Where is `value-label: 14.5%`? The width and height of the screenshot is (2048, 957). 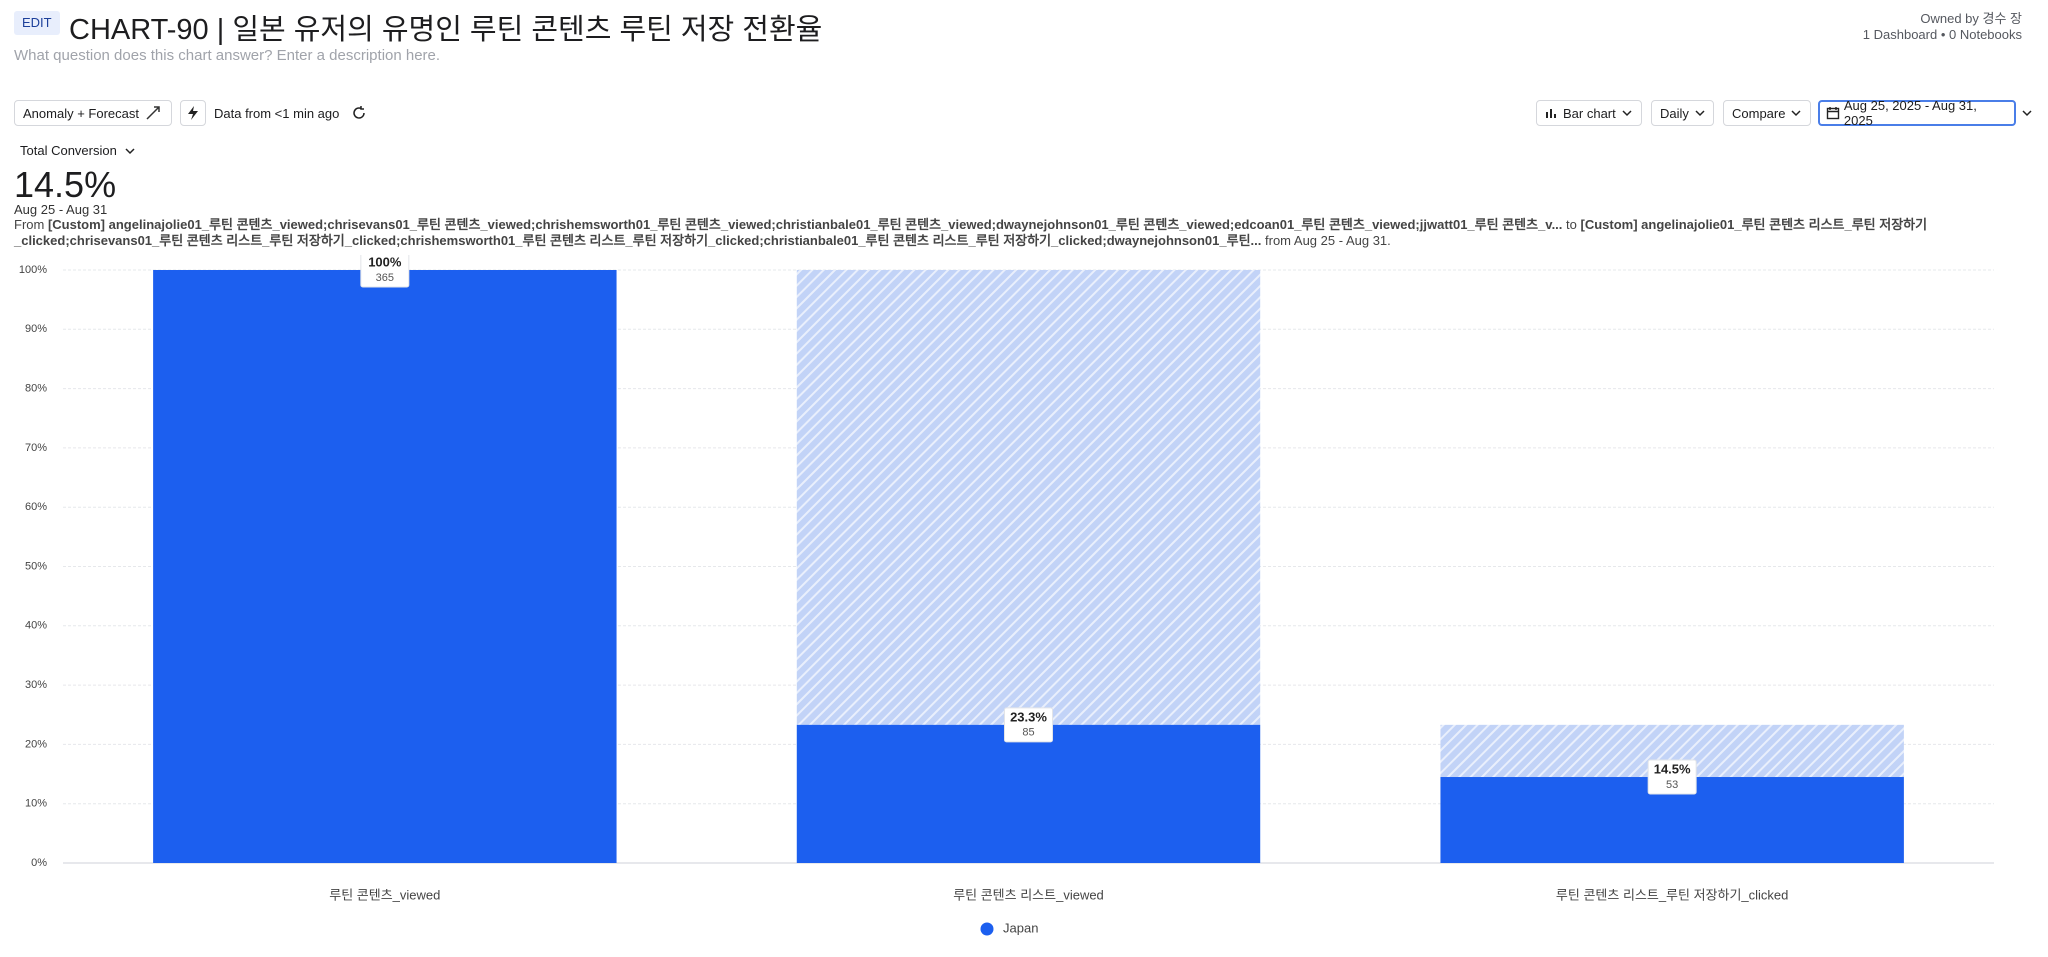 value-label: 14.5% is located at coordinates (1672, 768).